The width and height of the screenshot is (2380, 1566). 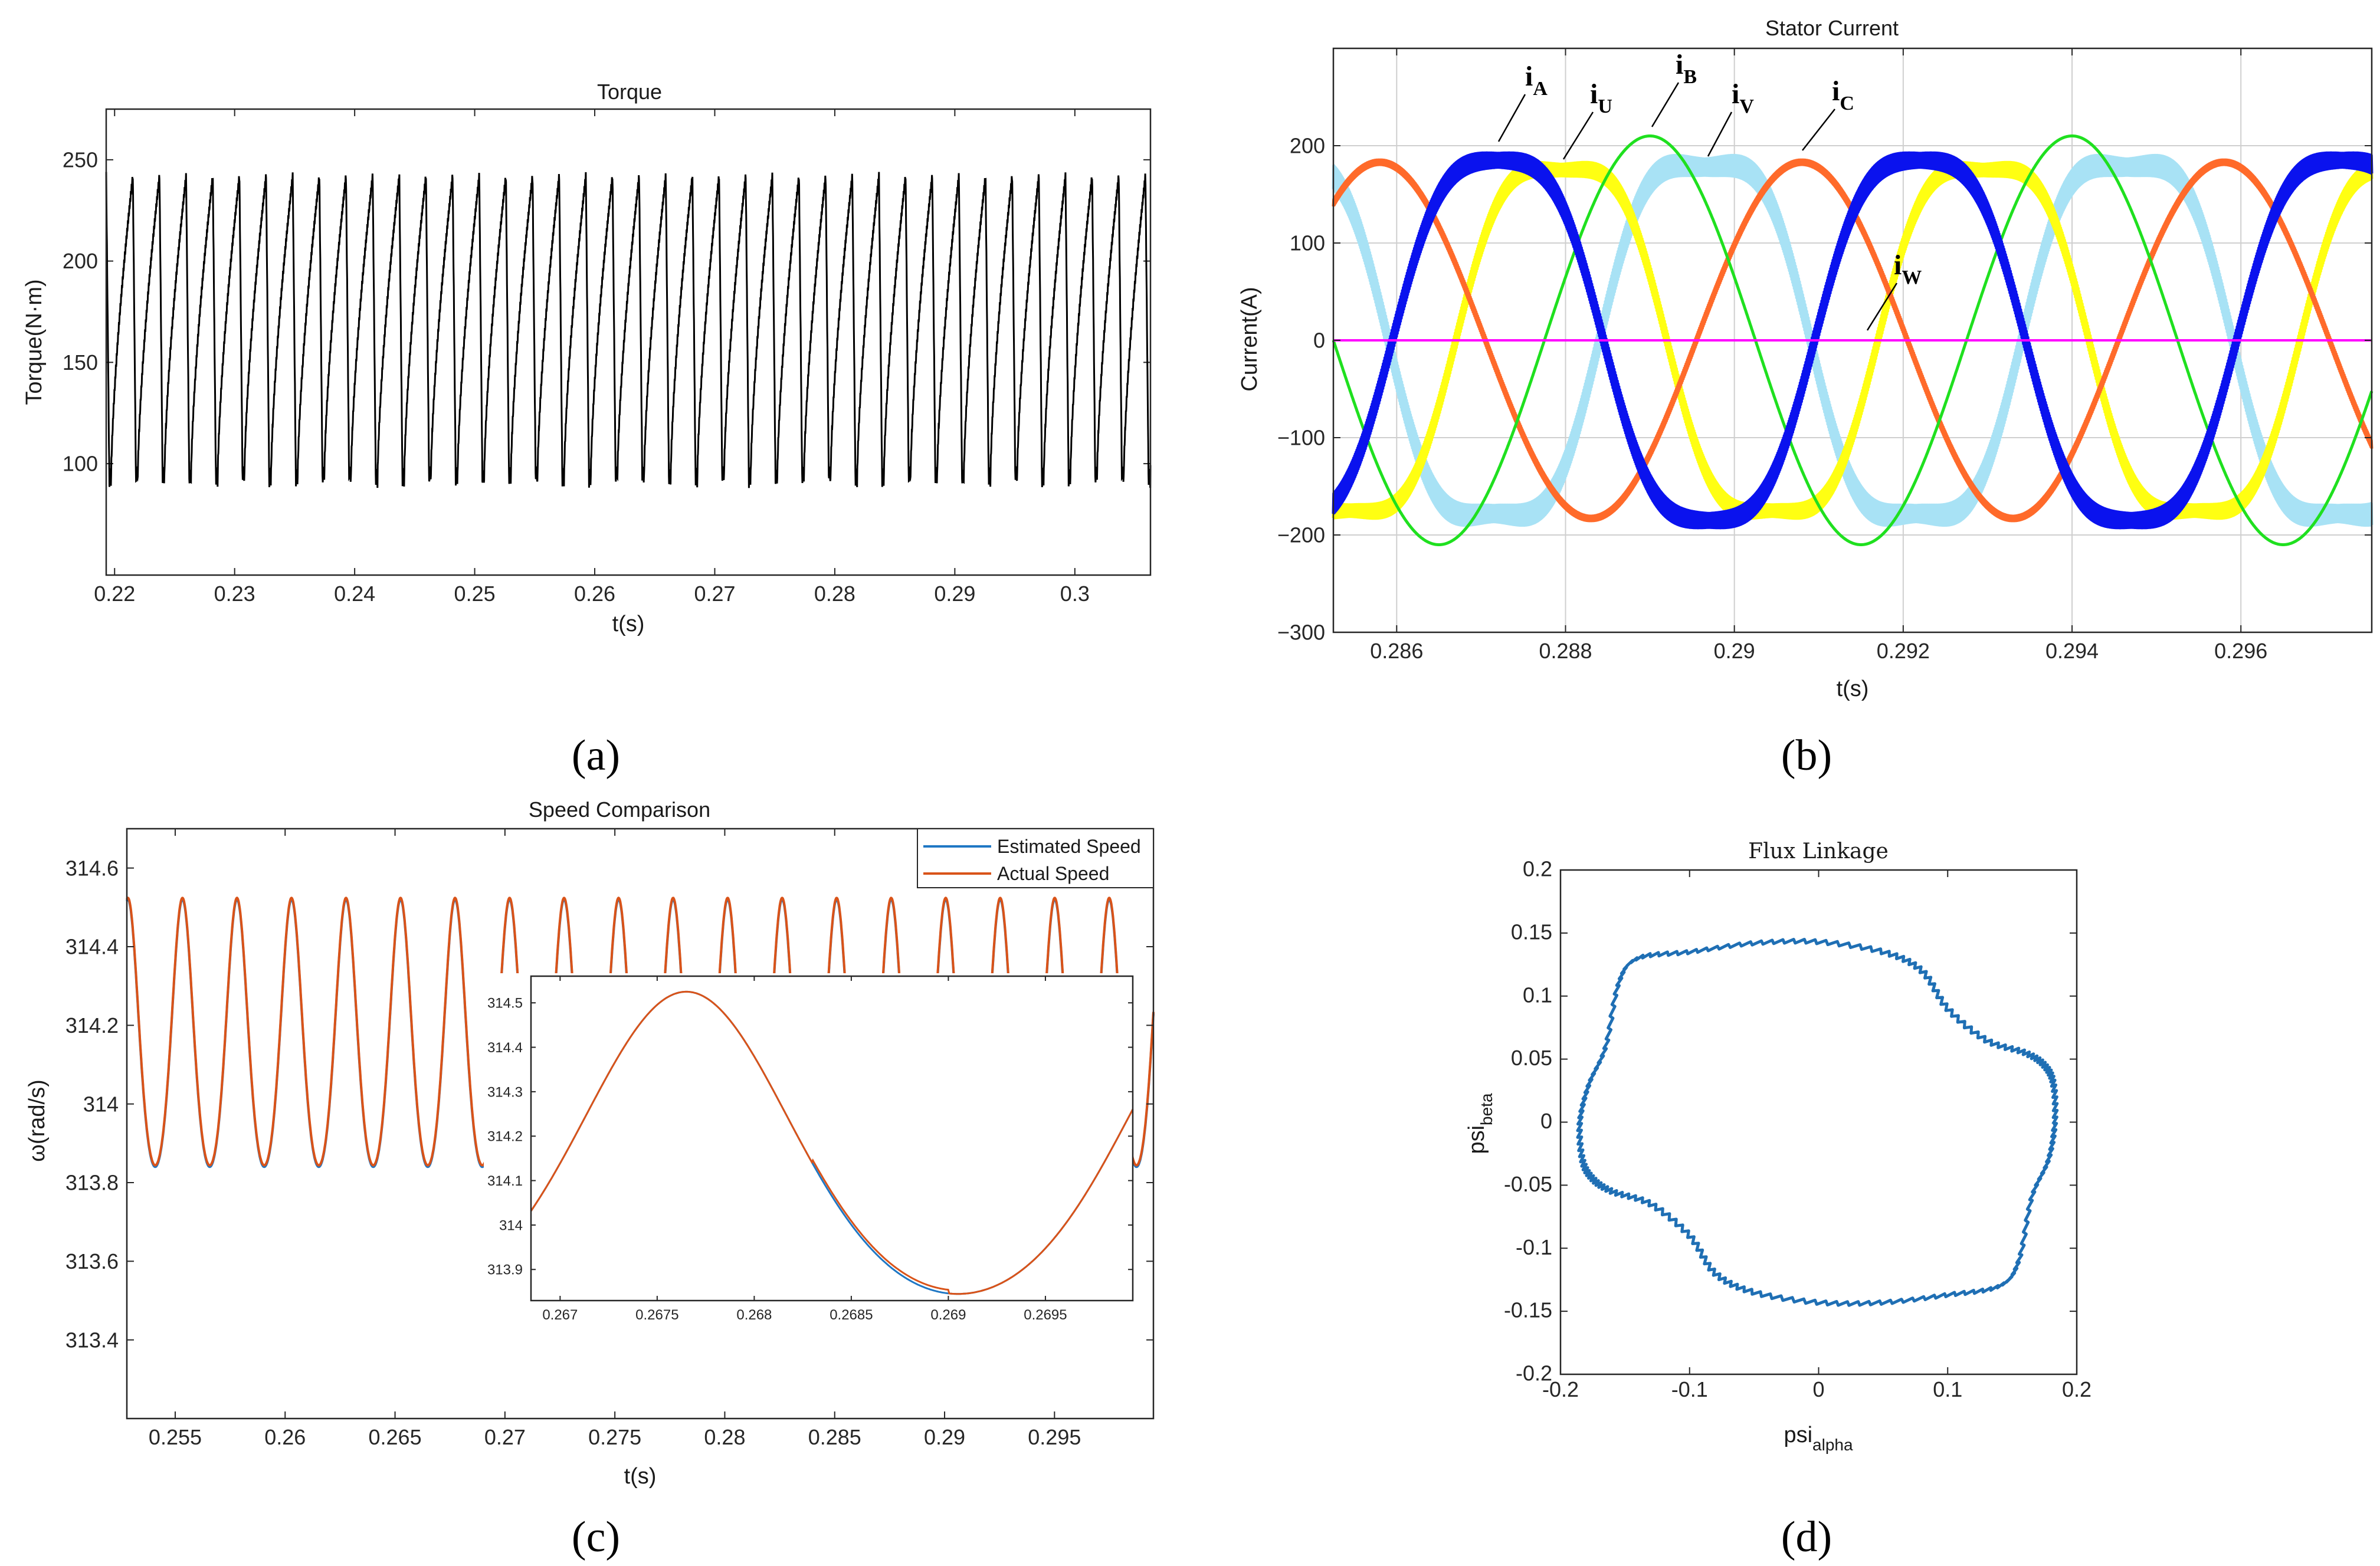 What do you see at coordinates (629, 330) in the screenshot?
I see `torque-plot-area` at bounding box center [629, 330].